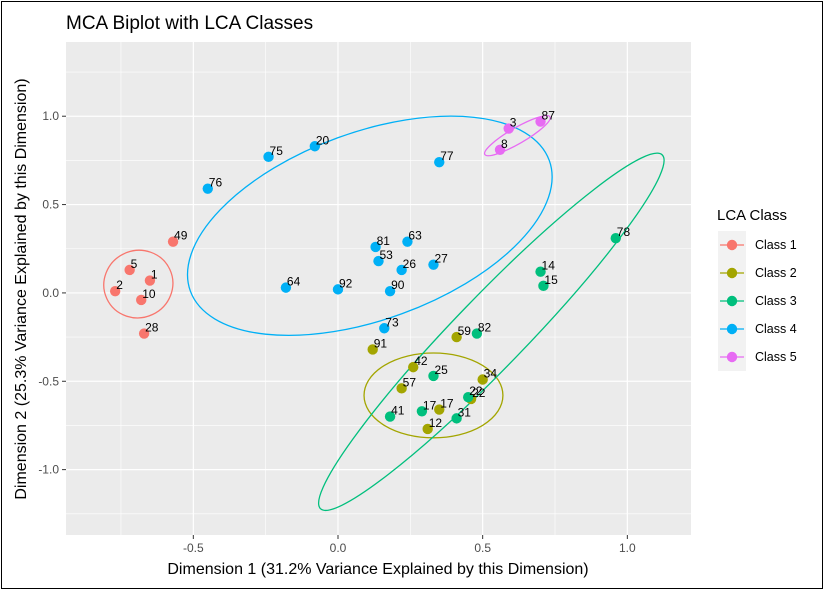 This screenshot has height=592, width=826. What do you see at coordinates (294, 282) in the screenshot?
I see `point-label-64: 64` at bounding box center [294, 282].